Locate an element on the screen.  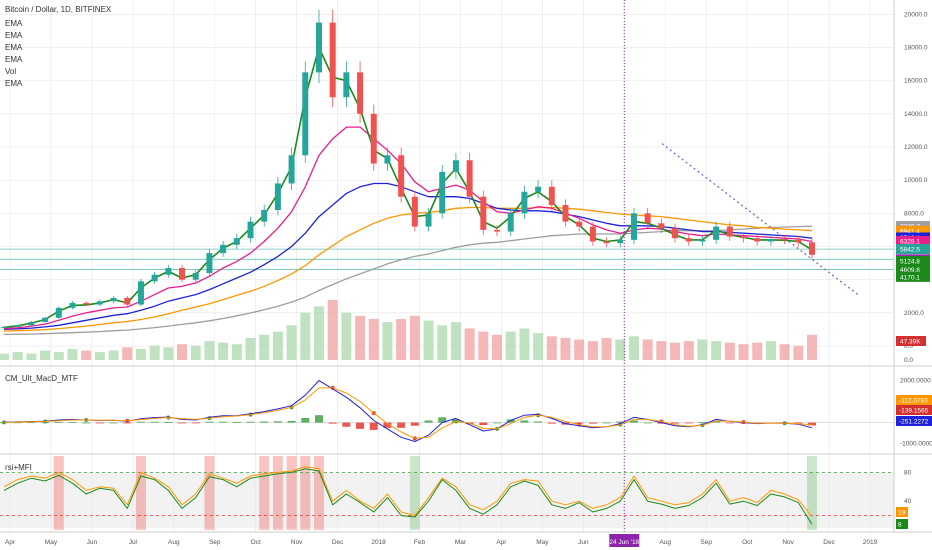
time-tick-label: 2019 is located at coordinates (870, 542).